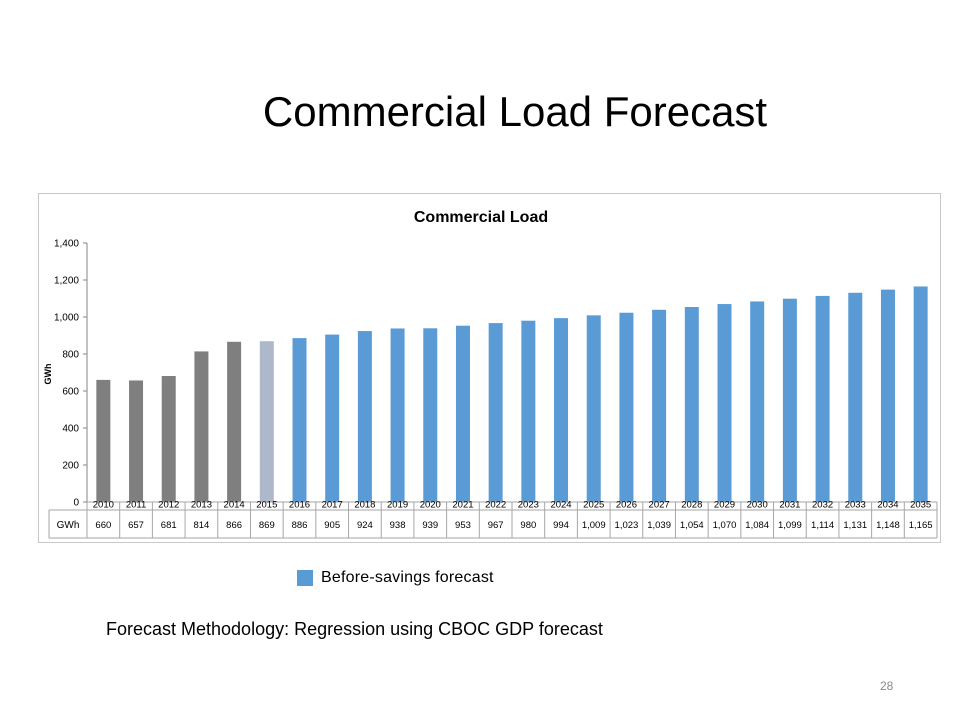 The height and width of the screenshot is (720, 960). Describe the element at coordinates (407, 577) in the screenshot. I see `legend-label: Before-savings forecast` at that location.